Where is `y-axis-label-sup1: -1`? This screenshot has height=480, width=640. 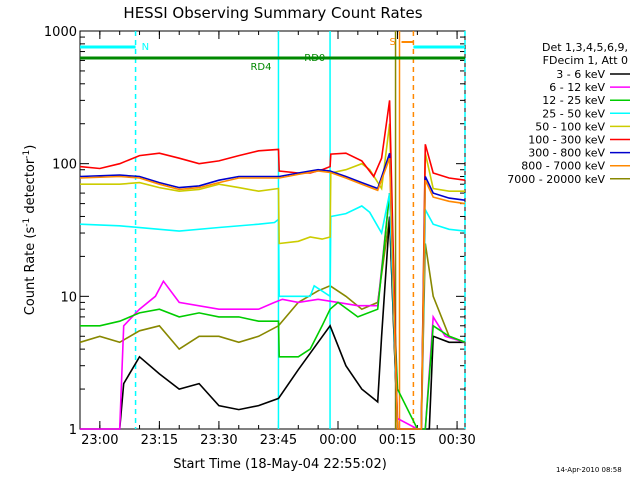
y-axis-label-sup1: -1 is located at coordinates (27, 222).